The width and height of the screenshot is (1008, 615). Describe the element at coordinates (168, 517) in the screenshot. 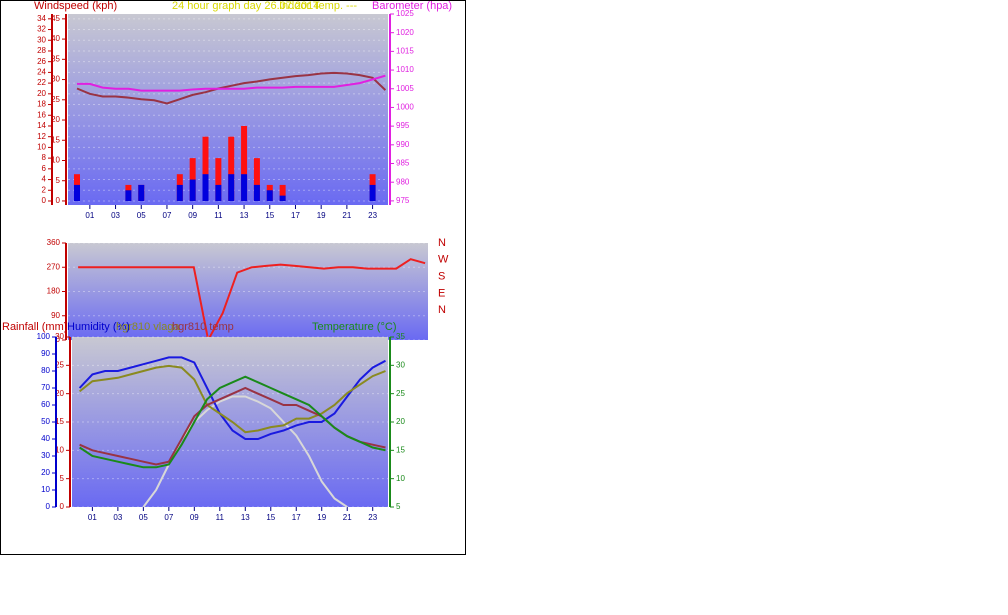

I see `x-tick-label: 07` at that location.